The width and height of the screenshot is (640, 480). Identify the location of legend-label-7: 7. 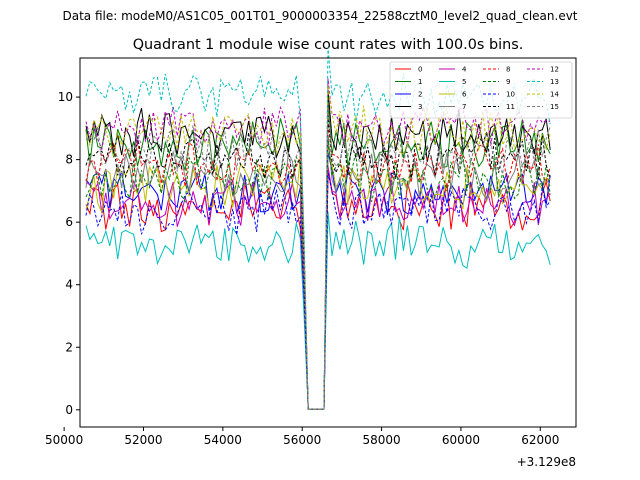
(464, 107).